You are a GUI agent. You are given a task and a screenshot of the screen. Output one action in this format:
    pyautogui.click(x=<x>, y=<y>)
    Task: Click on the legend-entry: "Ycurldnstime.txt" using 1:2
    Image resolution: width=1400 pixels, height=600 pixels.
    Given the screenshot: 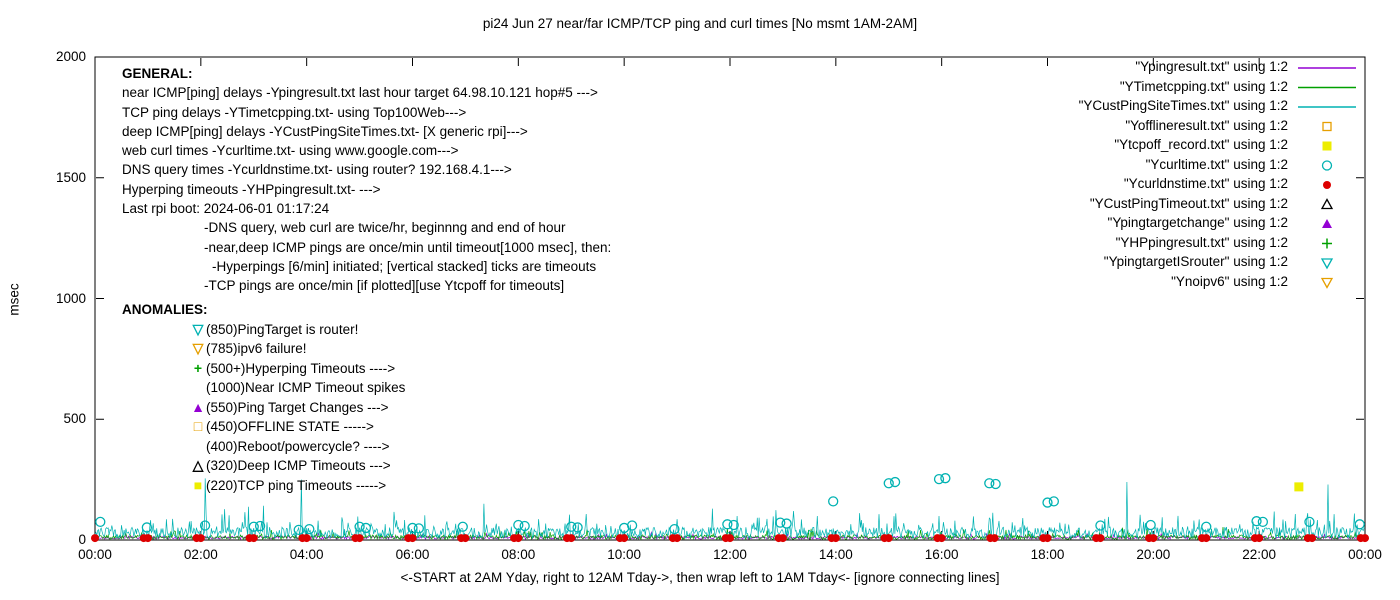 What is the action you would take?
    pyautogui.click(x=1205, y=183)
    